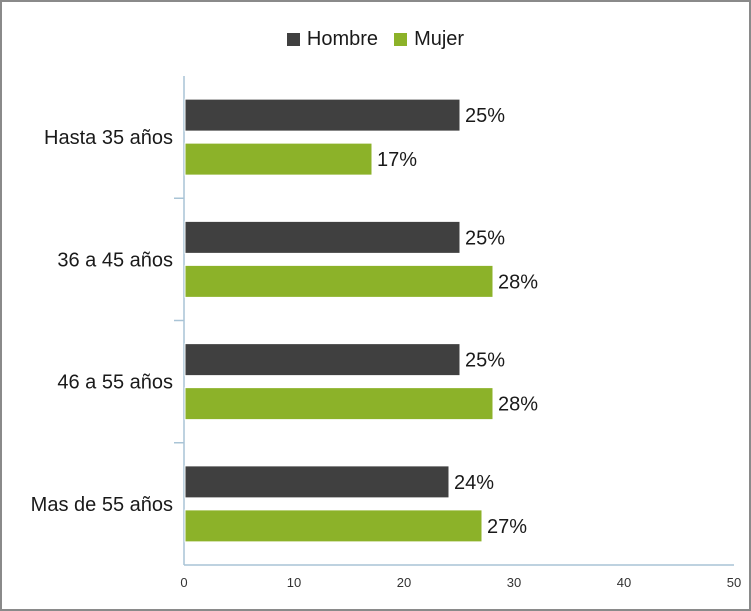 This screenshot has width=751, height=611. What do you see at coordinates (507, 527) in the screenshot?
I see `data-label: 27%` at bounding box center [507, 527].